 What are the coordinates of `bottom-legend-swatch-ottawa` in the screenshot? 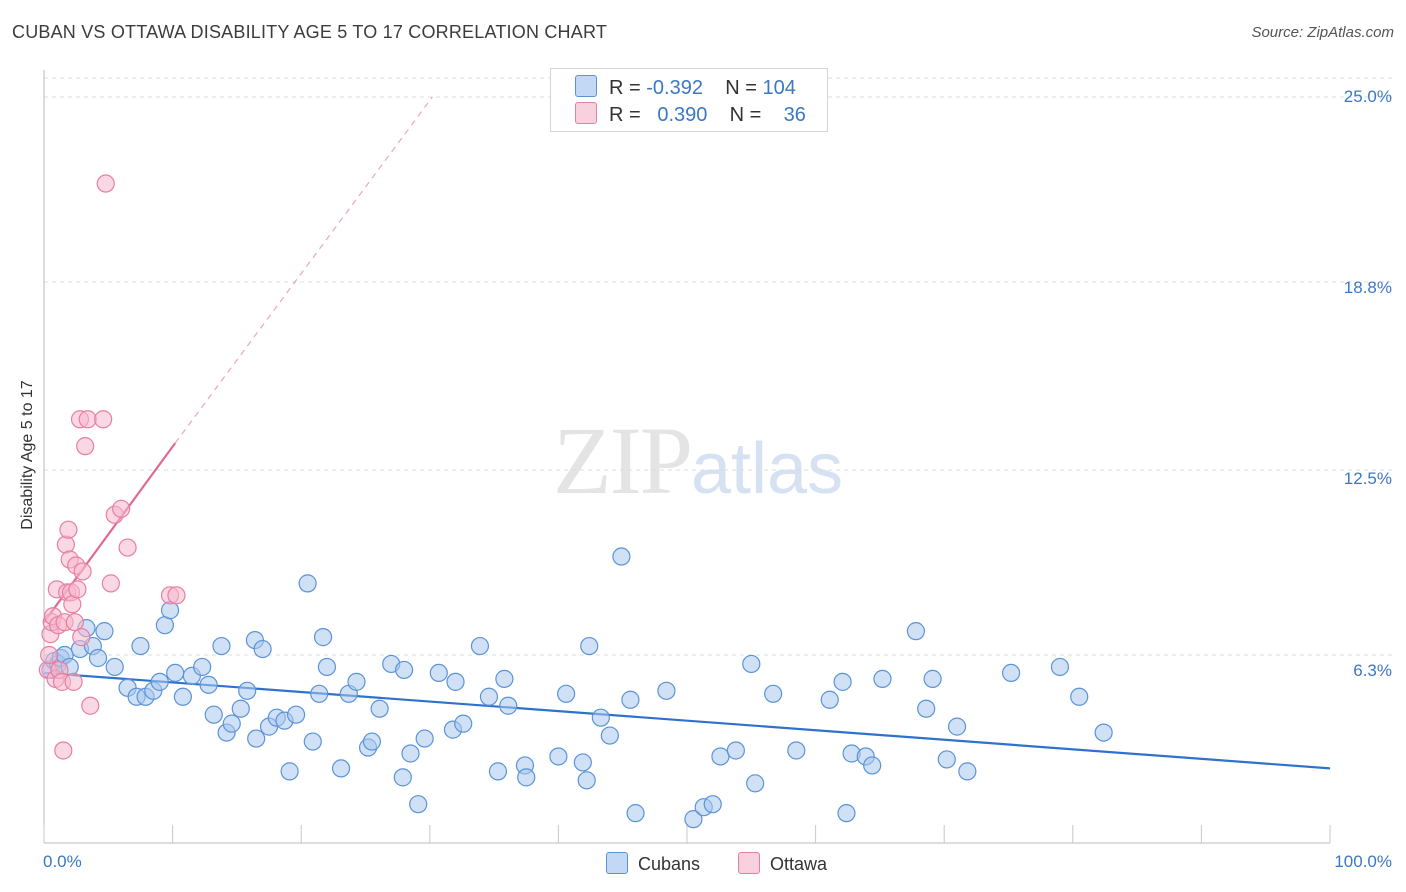 It's located at (749, 863).